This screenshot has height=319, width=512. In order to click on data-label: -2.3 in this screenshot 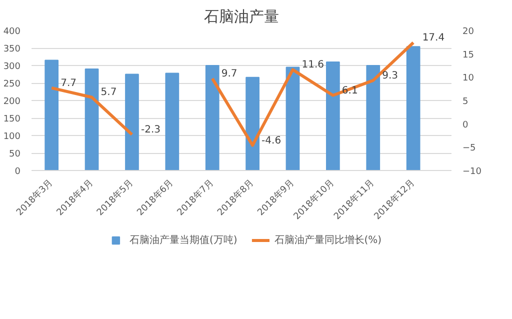, I will do `click(150, 130)`.